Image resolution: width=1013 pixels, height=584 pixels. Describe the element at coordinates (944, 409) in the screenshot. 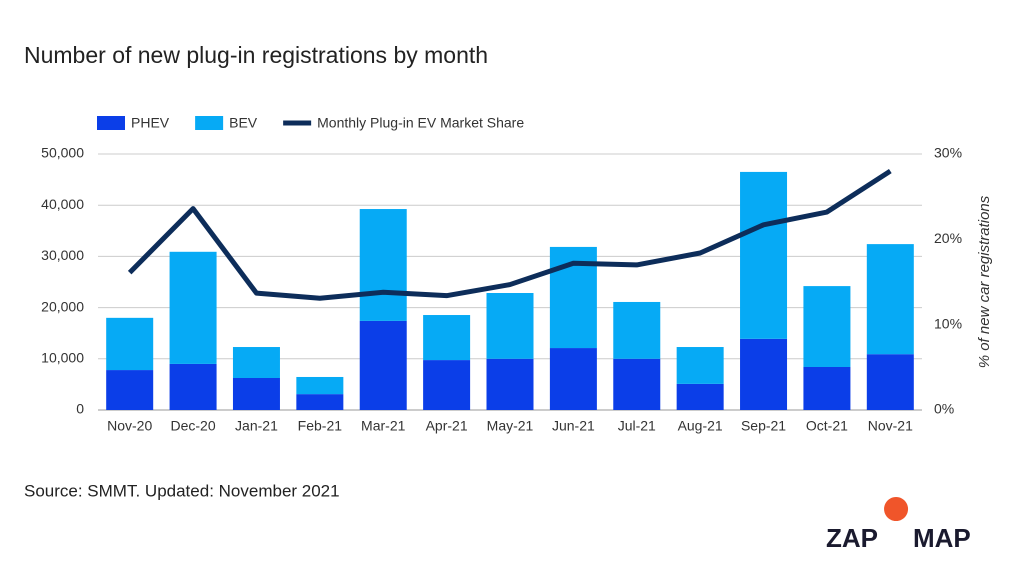

I see `y2-tick-label: 0%` at that location.